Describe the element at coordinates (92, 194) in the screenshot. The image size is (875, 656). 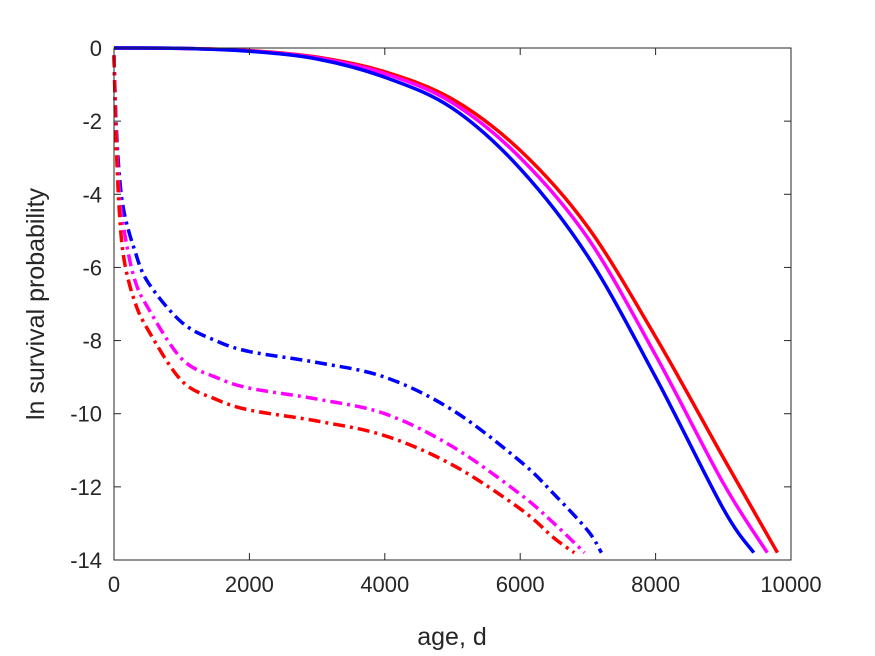
I see `y-tick-label: -4` at that location.